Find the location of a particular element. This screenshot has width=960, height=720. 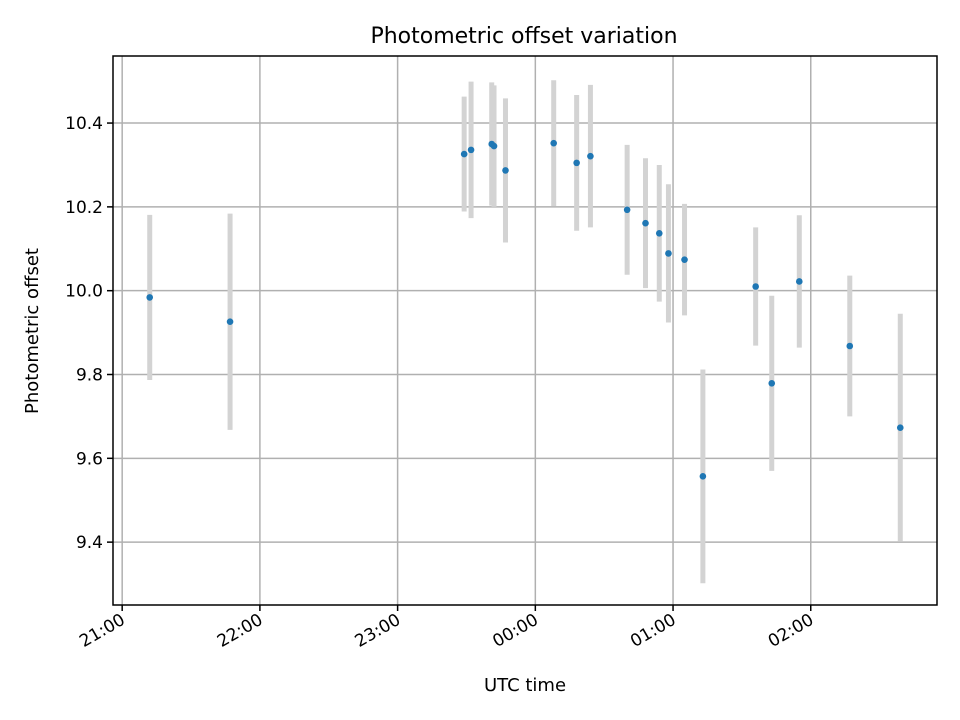

x-tick-label: 02:00 is located at coordinates (791, 631).